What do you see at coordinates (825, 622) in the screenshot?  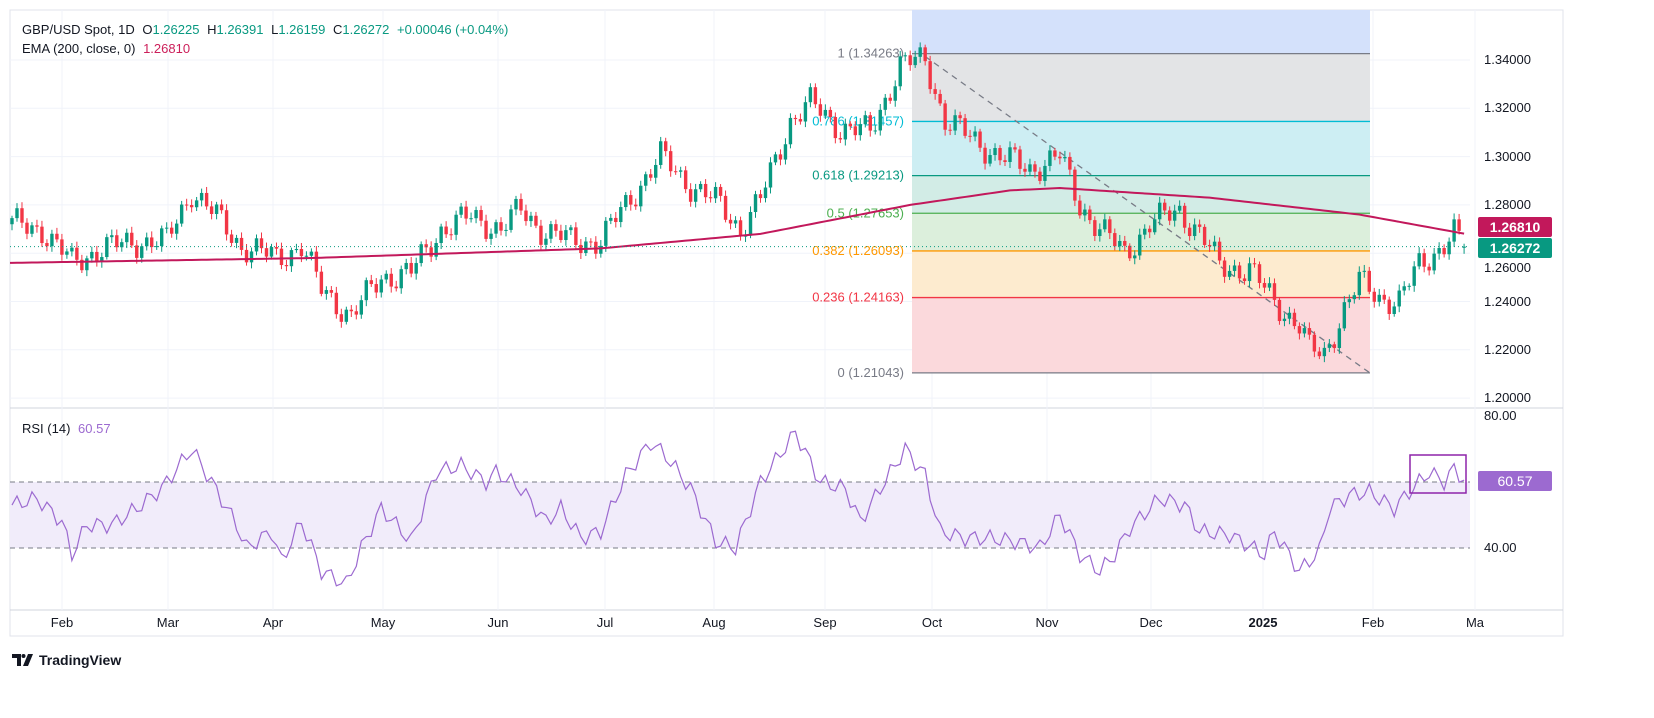 I see `time-tick-label: Sep` at bounding box center [825, 622].